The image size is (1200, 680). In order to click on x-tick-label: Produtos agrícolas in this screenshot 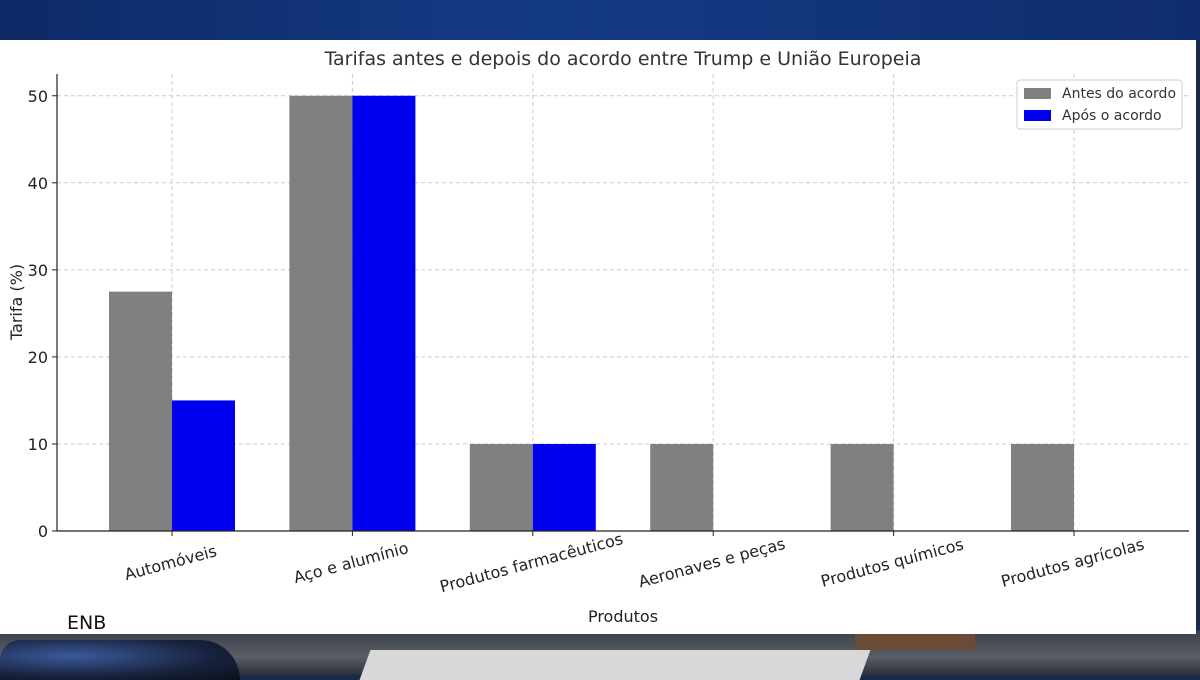, I will do `click(1072, 562)`.